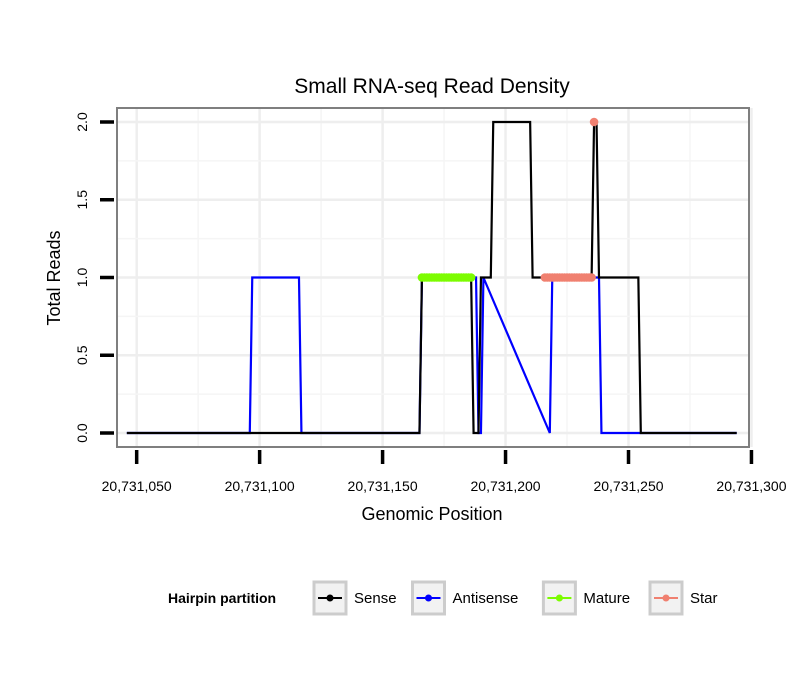  What do you see at coordinates (82, 355) in the screenshot?
I see `y-tick-label: 0.5` at bounding box center [82, 355].